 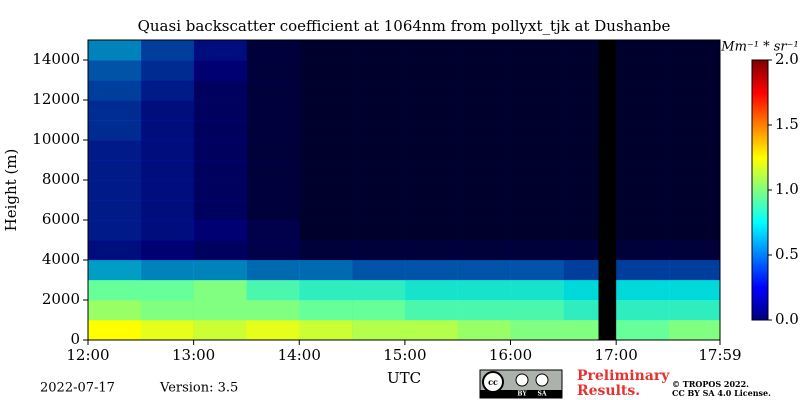 What do you see at coordinates (56, 59) in the screenshot?
I see `y-tick-label: 14000` at bounding box center [56, 59].